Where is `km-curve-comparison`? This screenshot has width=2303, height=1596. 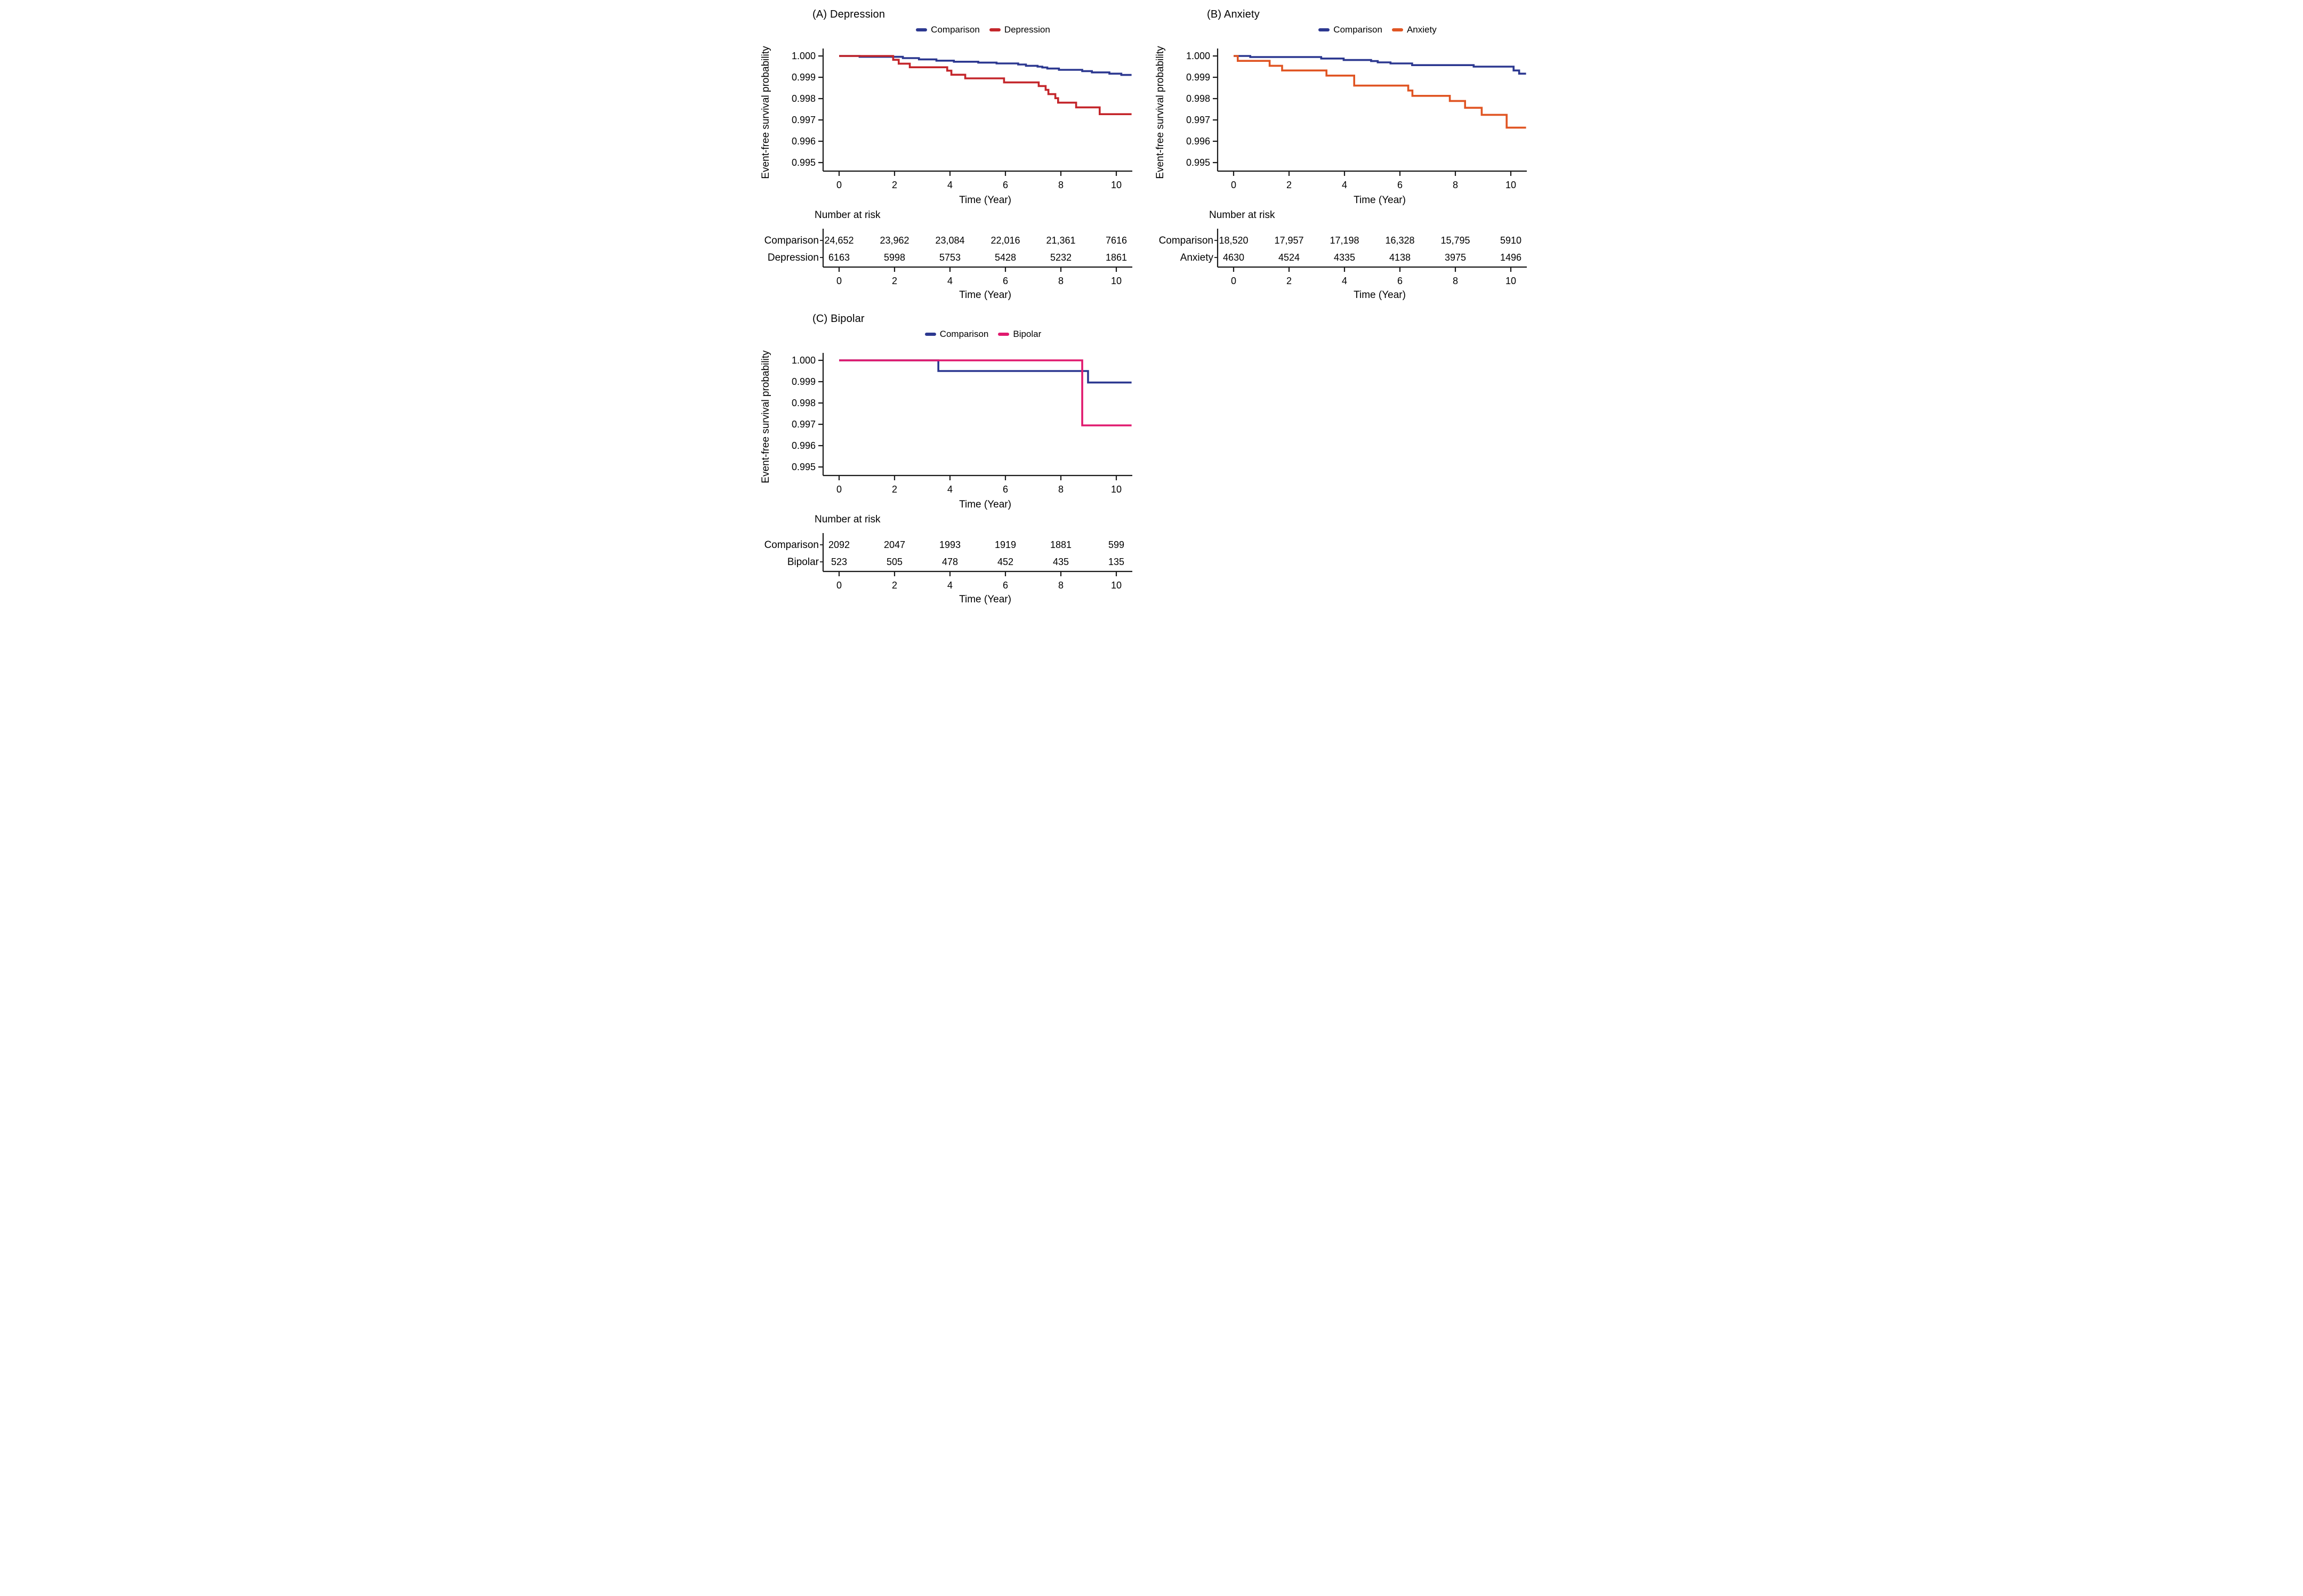 km-curve-comparison is located at coordinates (986, 65).